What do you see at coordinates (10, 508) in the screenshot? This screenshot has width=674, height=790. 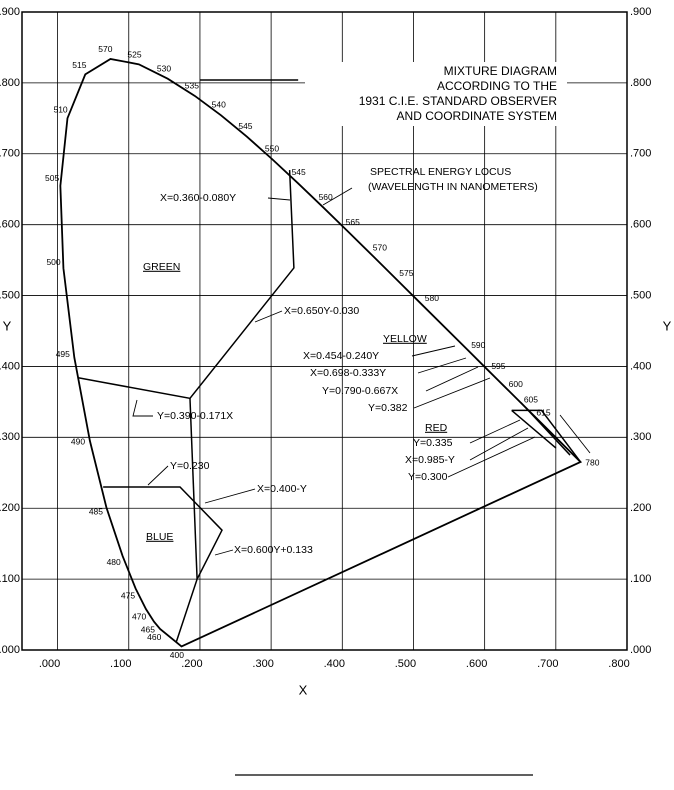 I see `y-tick-label: .200` at bounding box center [10, 508].